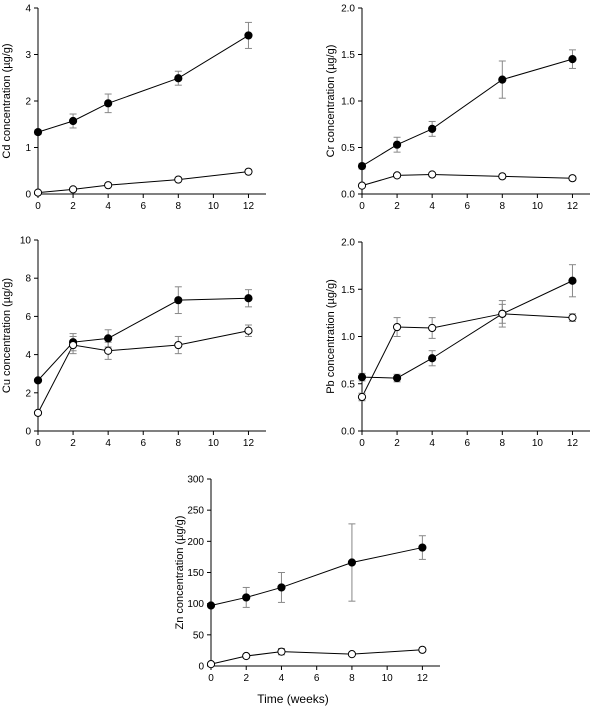  I want to click on y-tick-label: 300, so click(195, 480).